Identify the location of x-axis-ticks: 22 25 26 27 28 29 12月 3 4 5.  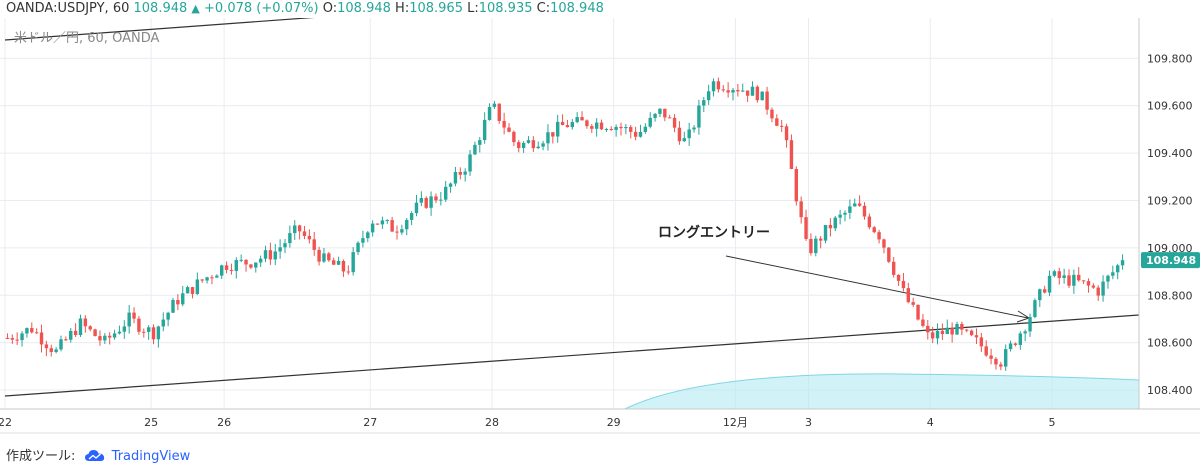
(527, 422).